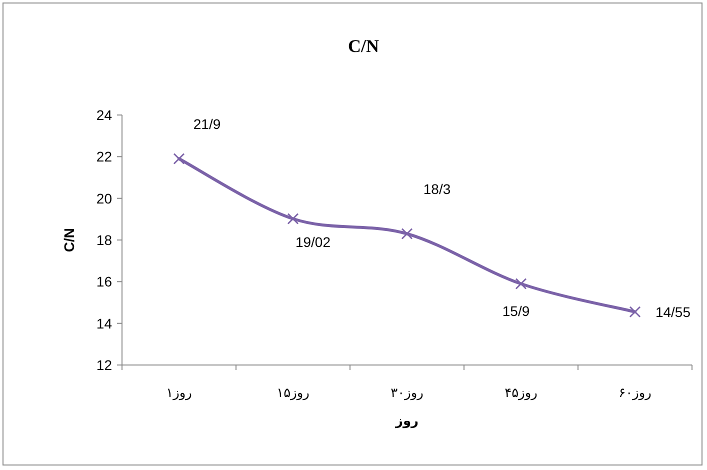 The width and height of the screenshot is (707, 470). What do you see at coordinates (69, 240) in the screenshot?
I see `y-axis-title: C/N` at bounding box center [69, 240].